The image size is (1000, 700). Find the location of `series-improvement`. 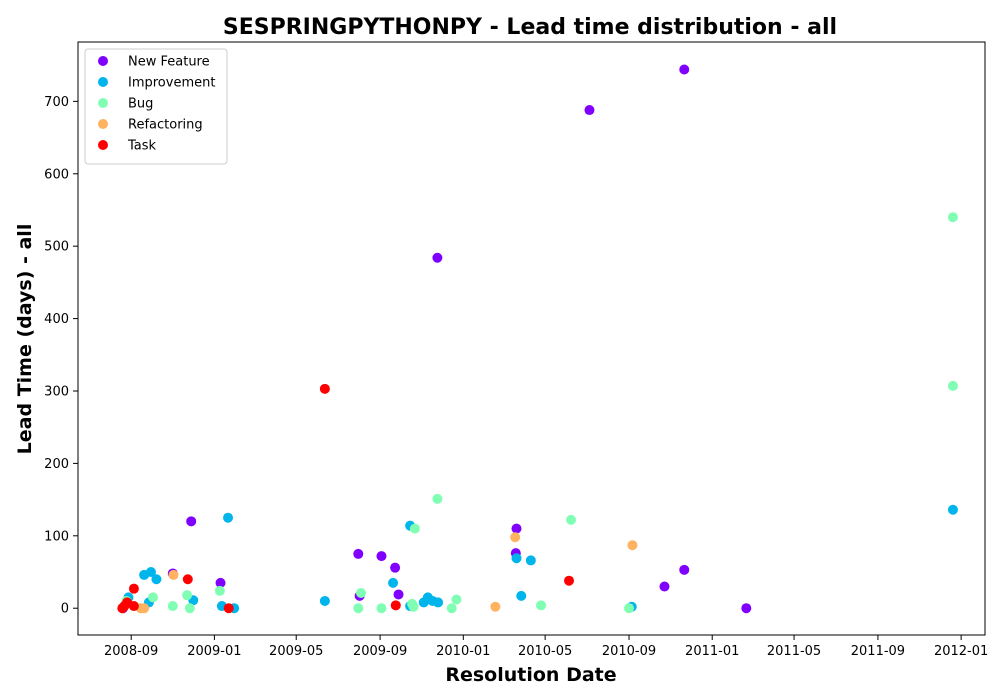

series-improvement is located at coordinates (540, 559).